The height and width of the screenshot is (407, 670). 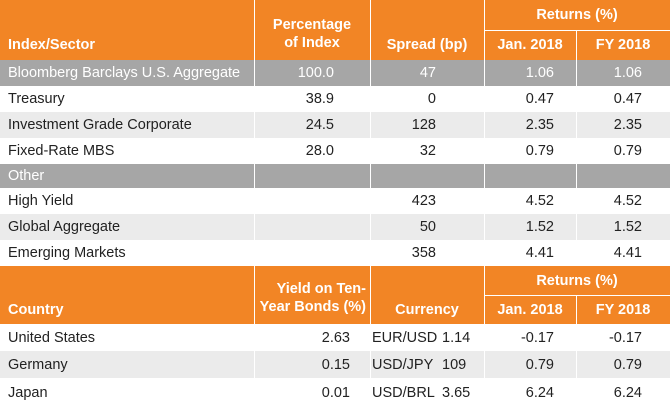 What do you see at coordinates (335, 201) in the screenshot?
I see `table-row: High Yield 423 4.52 4.52` at bounding box center [335, 201].